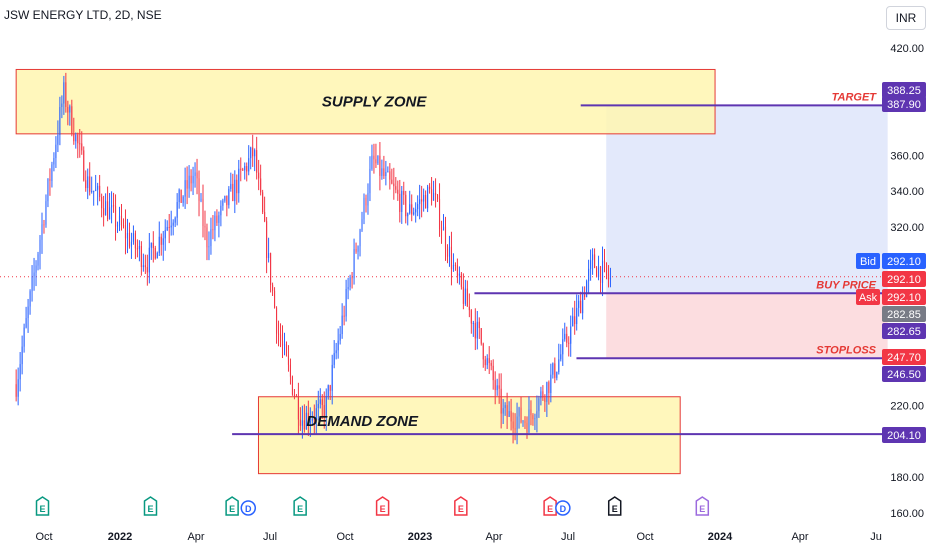  What do you see at coordinates (907, 228) in the screenshot?
I see `y-tick-label: 320.00` at bounding box center [907, 228].